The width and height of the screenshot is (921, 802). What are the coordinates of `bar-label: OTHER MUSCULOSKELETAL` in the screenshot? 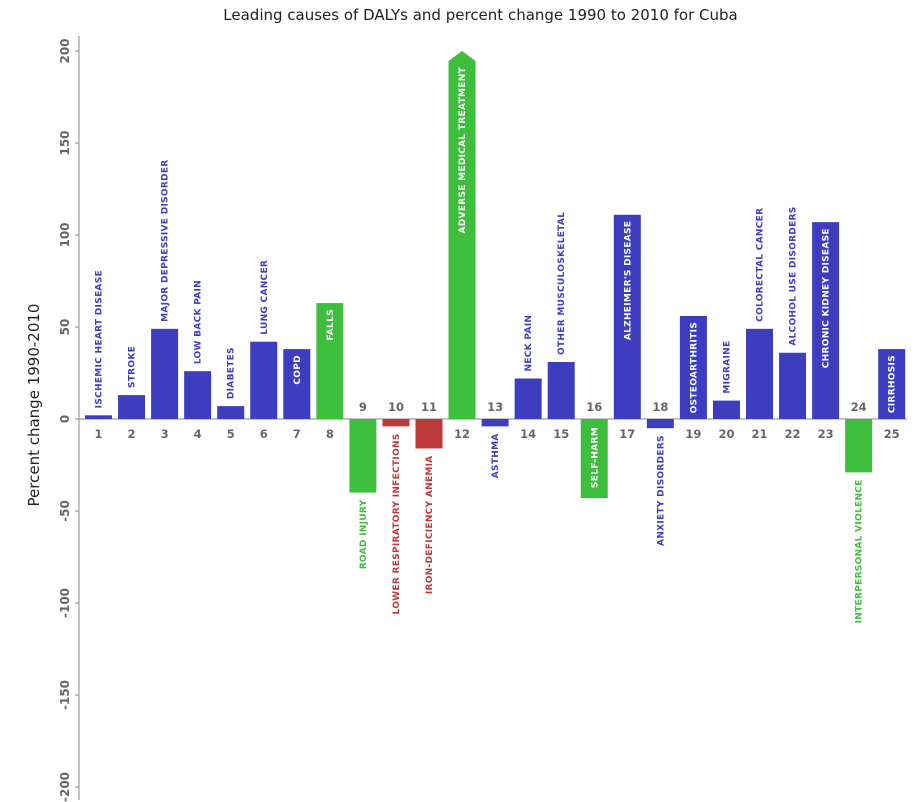 It's located at (562, 283).